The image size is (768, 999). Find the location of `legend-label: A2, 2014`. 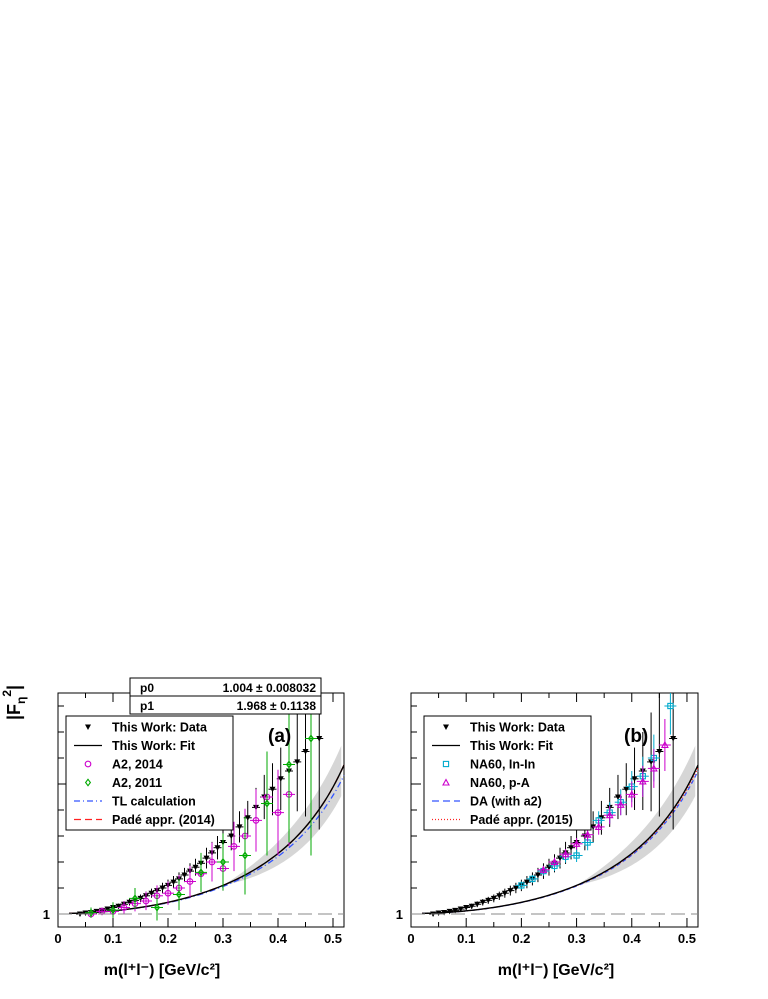

legend-label: A2, 2014 is located at coordinates (137, 765).